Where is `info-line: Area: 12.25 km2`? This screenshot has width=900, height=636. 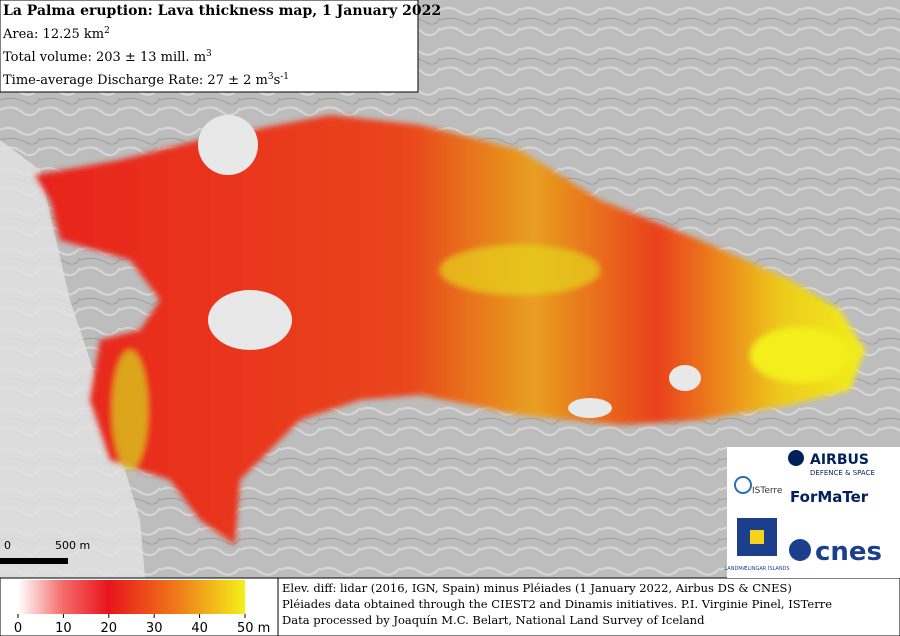
info-line: Area: 12.25 km2 is located at coordinates (56, 34).